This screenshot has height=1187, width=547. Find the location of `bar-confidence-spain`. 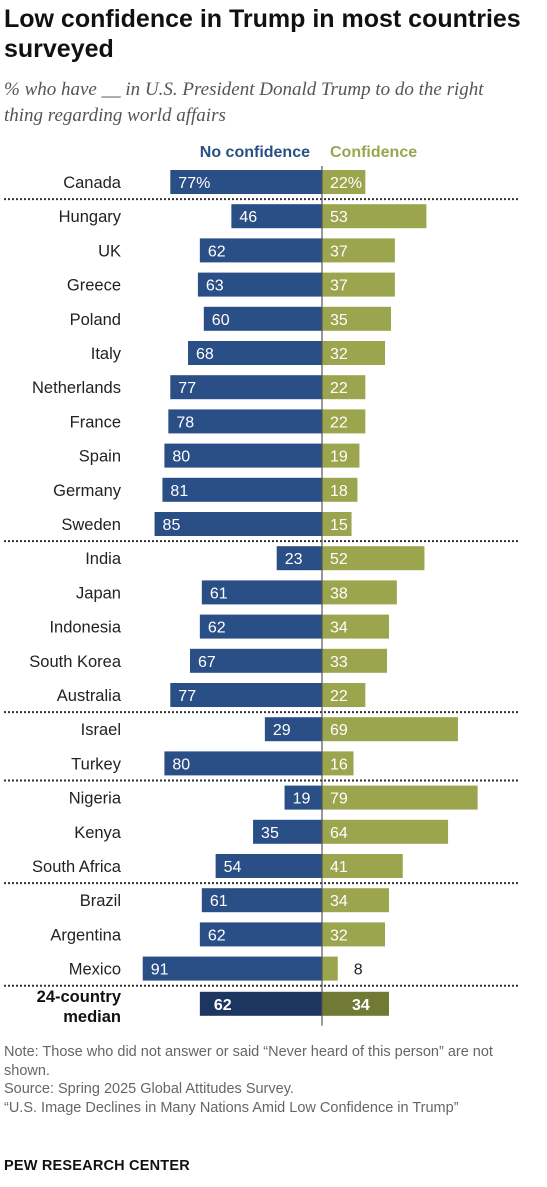

bar-confidence-spain is located at coordinates (341, 455).